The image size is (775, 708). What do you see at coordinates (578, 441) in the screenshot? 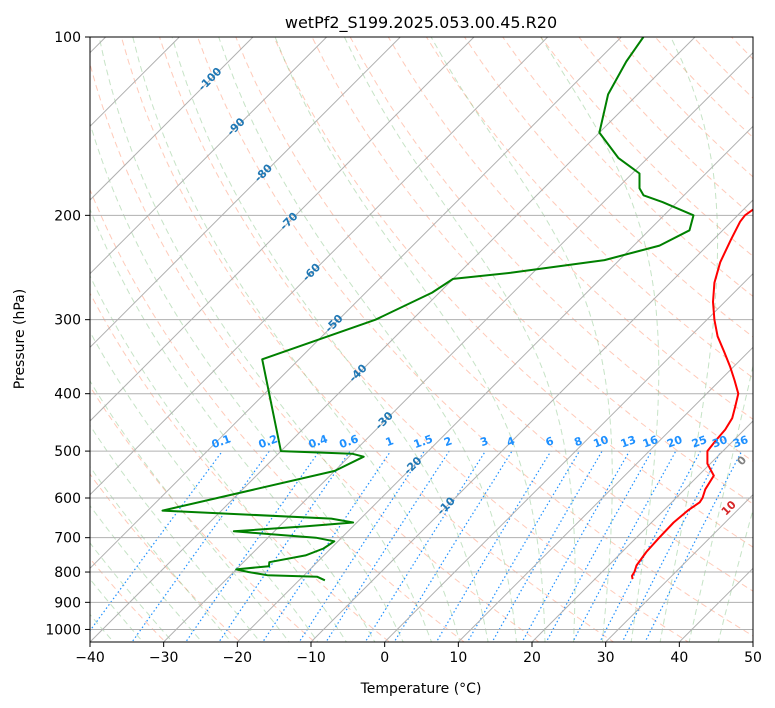
I see `mixing-ratio-label: 8` at bounding box center [578, 441].